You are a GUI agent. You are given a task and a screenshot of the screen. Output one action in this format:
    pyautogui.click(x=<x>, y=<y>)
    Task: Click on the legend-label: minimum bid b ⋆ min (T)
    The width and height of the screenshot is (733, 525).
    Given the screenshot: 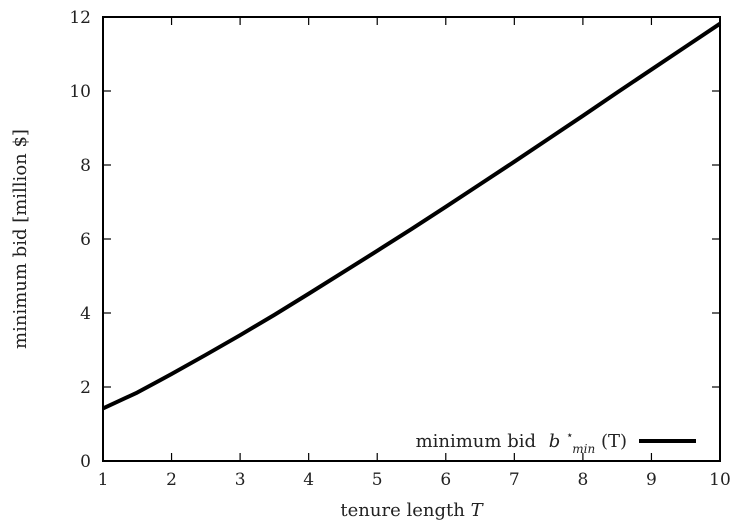 What is the action you would take?
    pyautogui.click(x=521, y=440)
    